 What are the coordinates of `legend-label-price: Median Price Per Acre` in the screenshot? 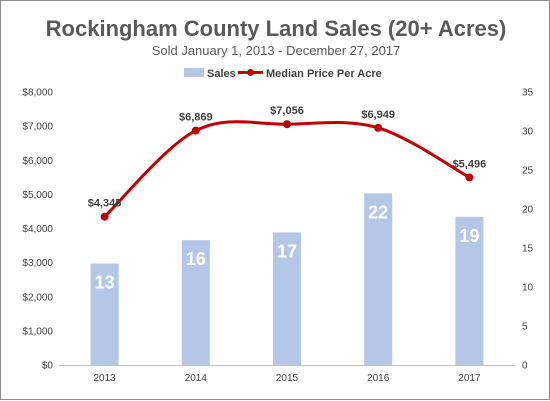 It's located at (324, 74).